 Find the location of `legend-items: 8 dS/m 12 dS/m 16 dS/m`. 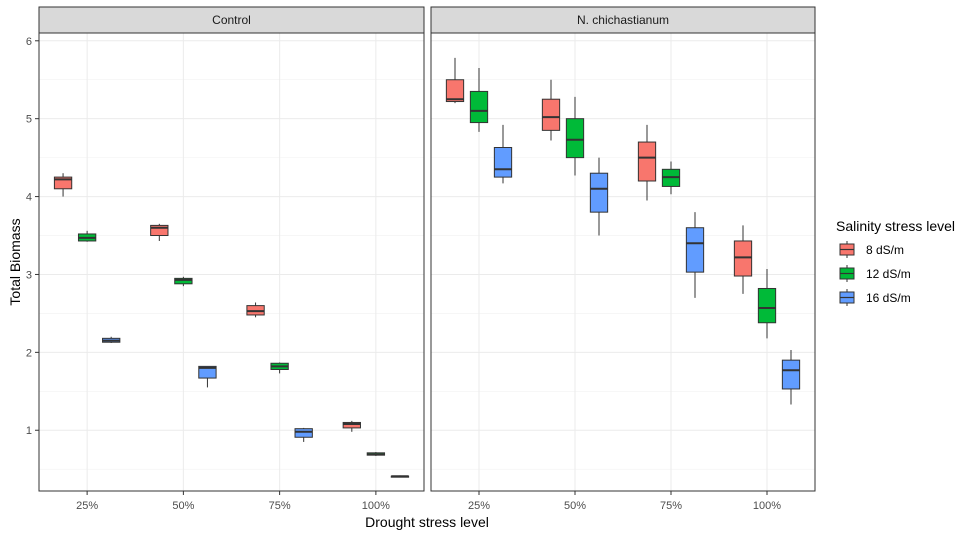

legend-items: 8 dS/m 12 dS/m 16 dS/m is located at coordinates (874, 273).